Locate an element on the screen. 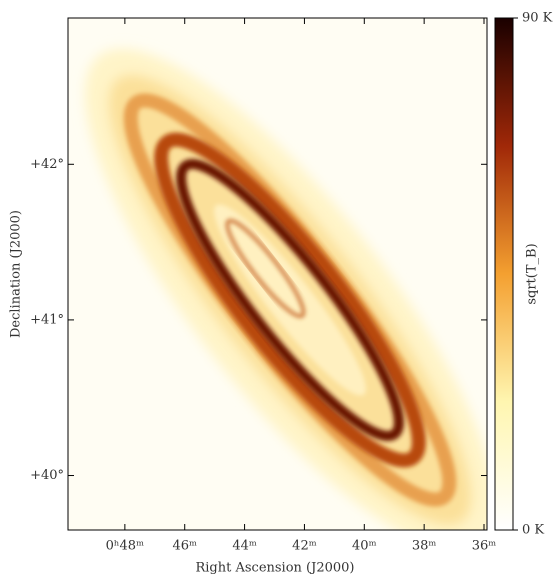  y-tick-label: +42° is located at coordinates (47, 164).